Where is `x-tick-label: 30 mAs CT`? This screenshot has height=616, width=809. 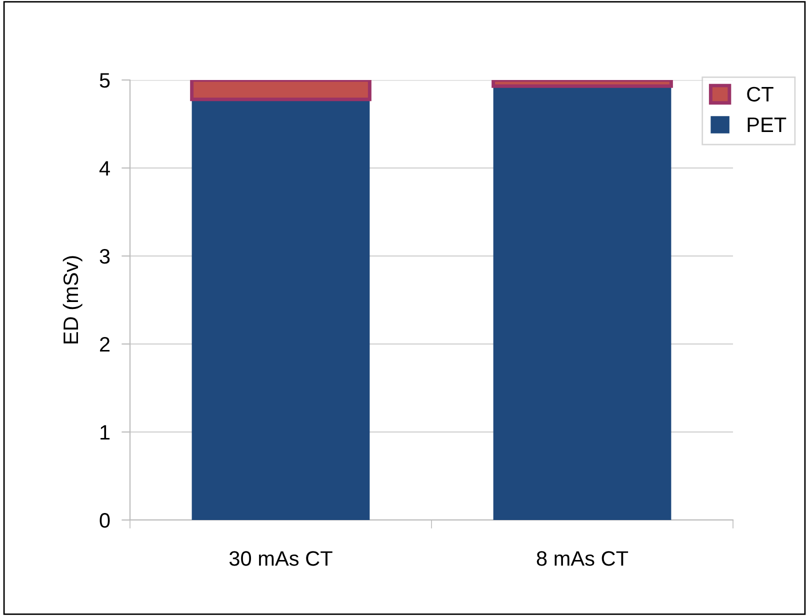
x-tick-label: 30 mAs CT is located at coordinates (280, 558).